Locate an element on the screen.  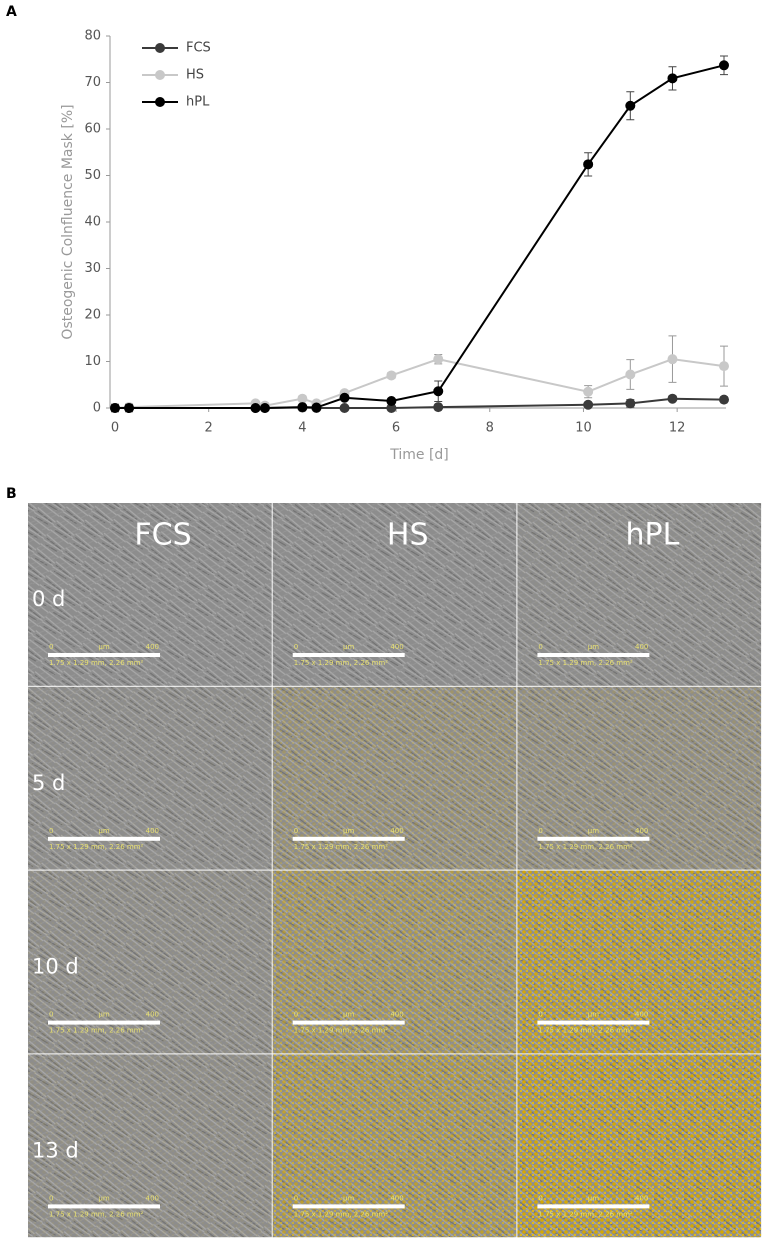
column-header: FCS is located at coordinates (162, 535).